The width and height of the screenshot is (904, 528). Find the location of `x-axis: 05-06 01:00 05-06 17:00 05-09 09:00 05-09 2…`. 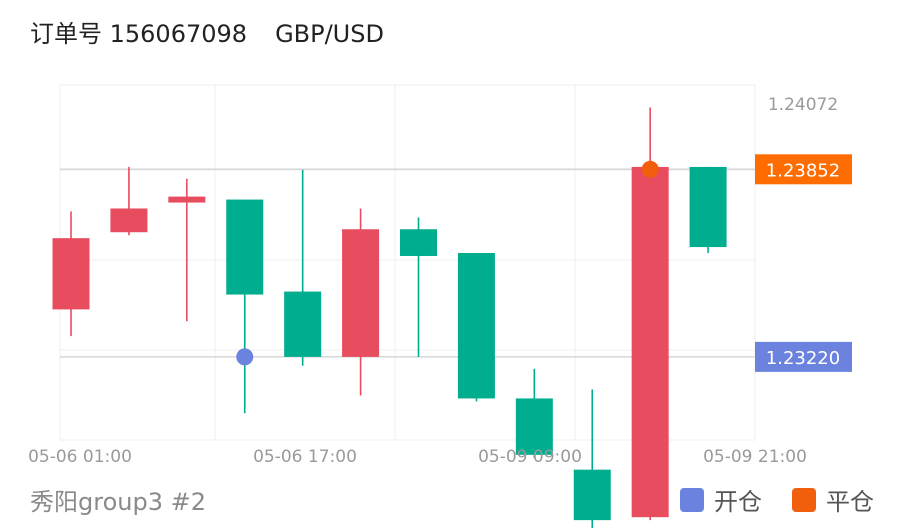

x-axis: 05-06 01:00 05-06 17:00 05-09 09:00 05-09 2… is located at coordinates (417, 457).